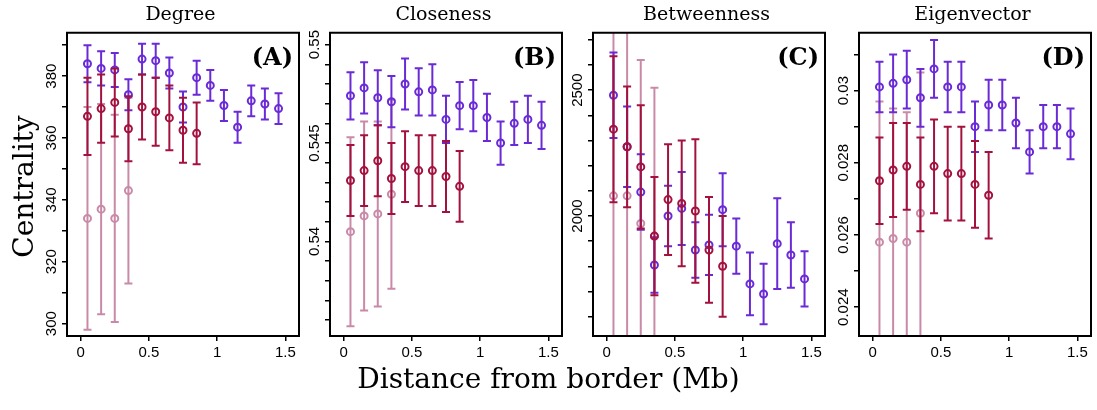 Image resolution: width=1097 pixels, height=410 pixels. I want to click on y-tick-label: 0.024, so click(842, 307).